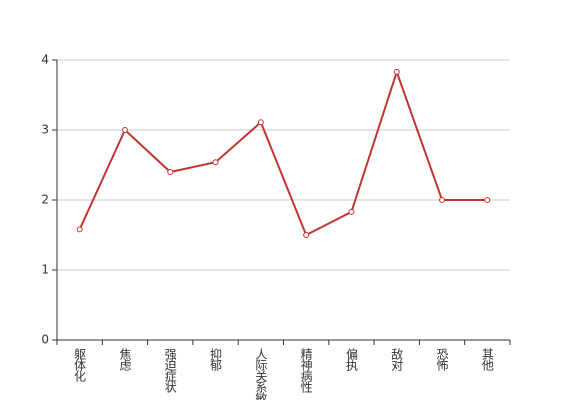 Image resolution: width=567 pixels, height=400 pixels. Describe the element at coordinates (306, 371) in the screenshot. I see `x-tick-label: 精神病性` at that location.